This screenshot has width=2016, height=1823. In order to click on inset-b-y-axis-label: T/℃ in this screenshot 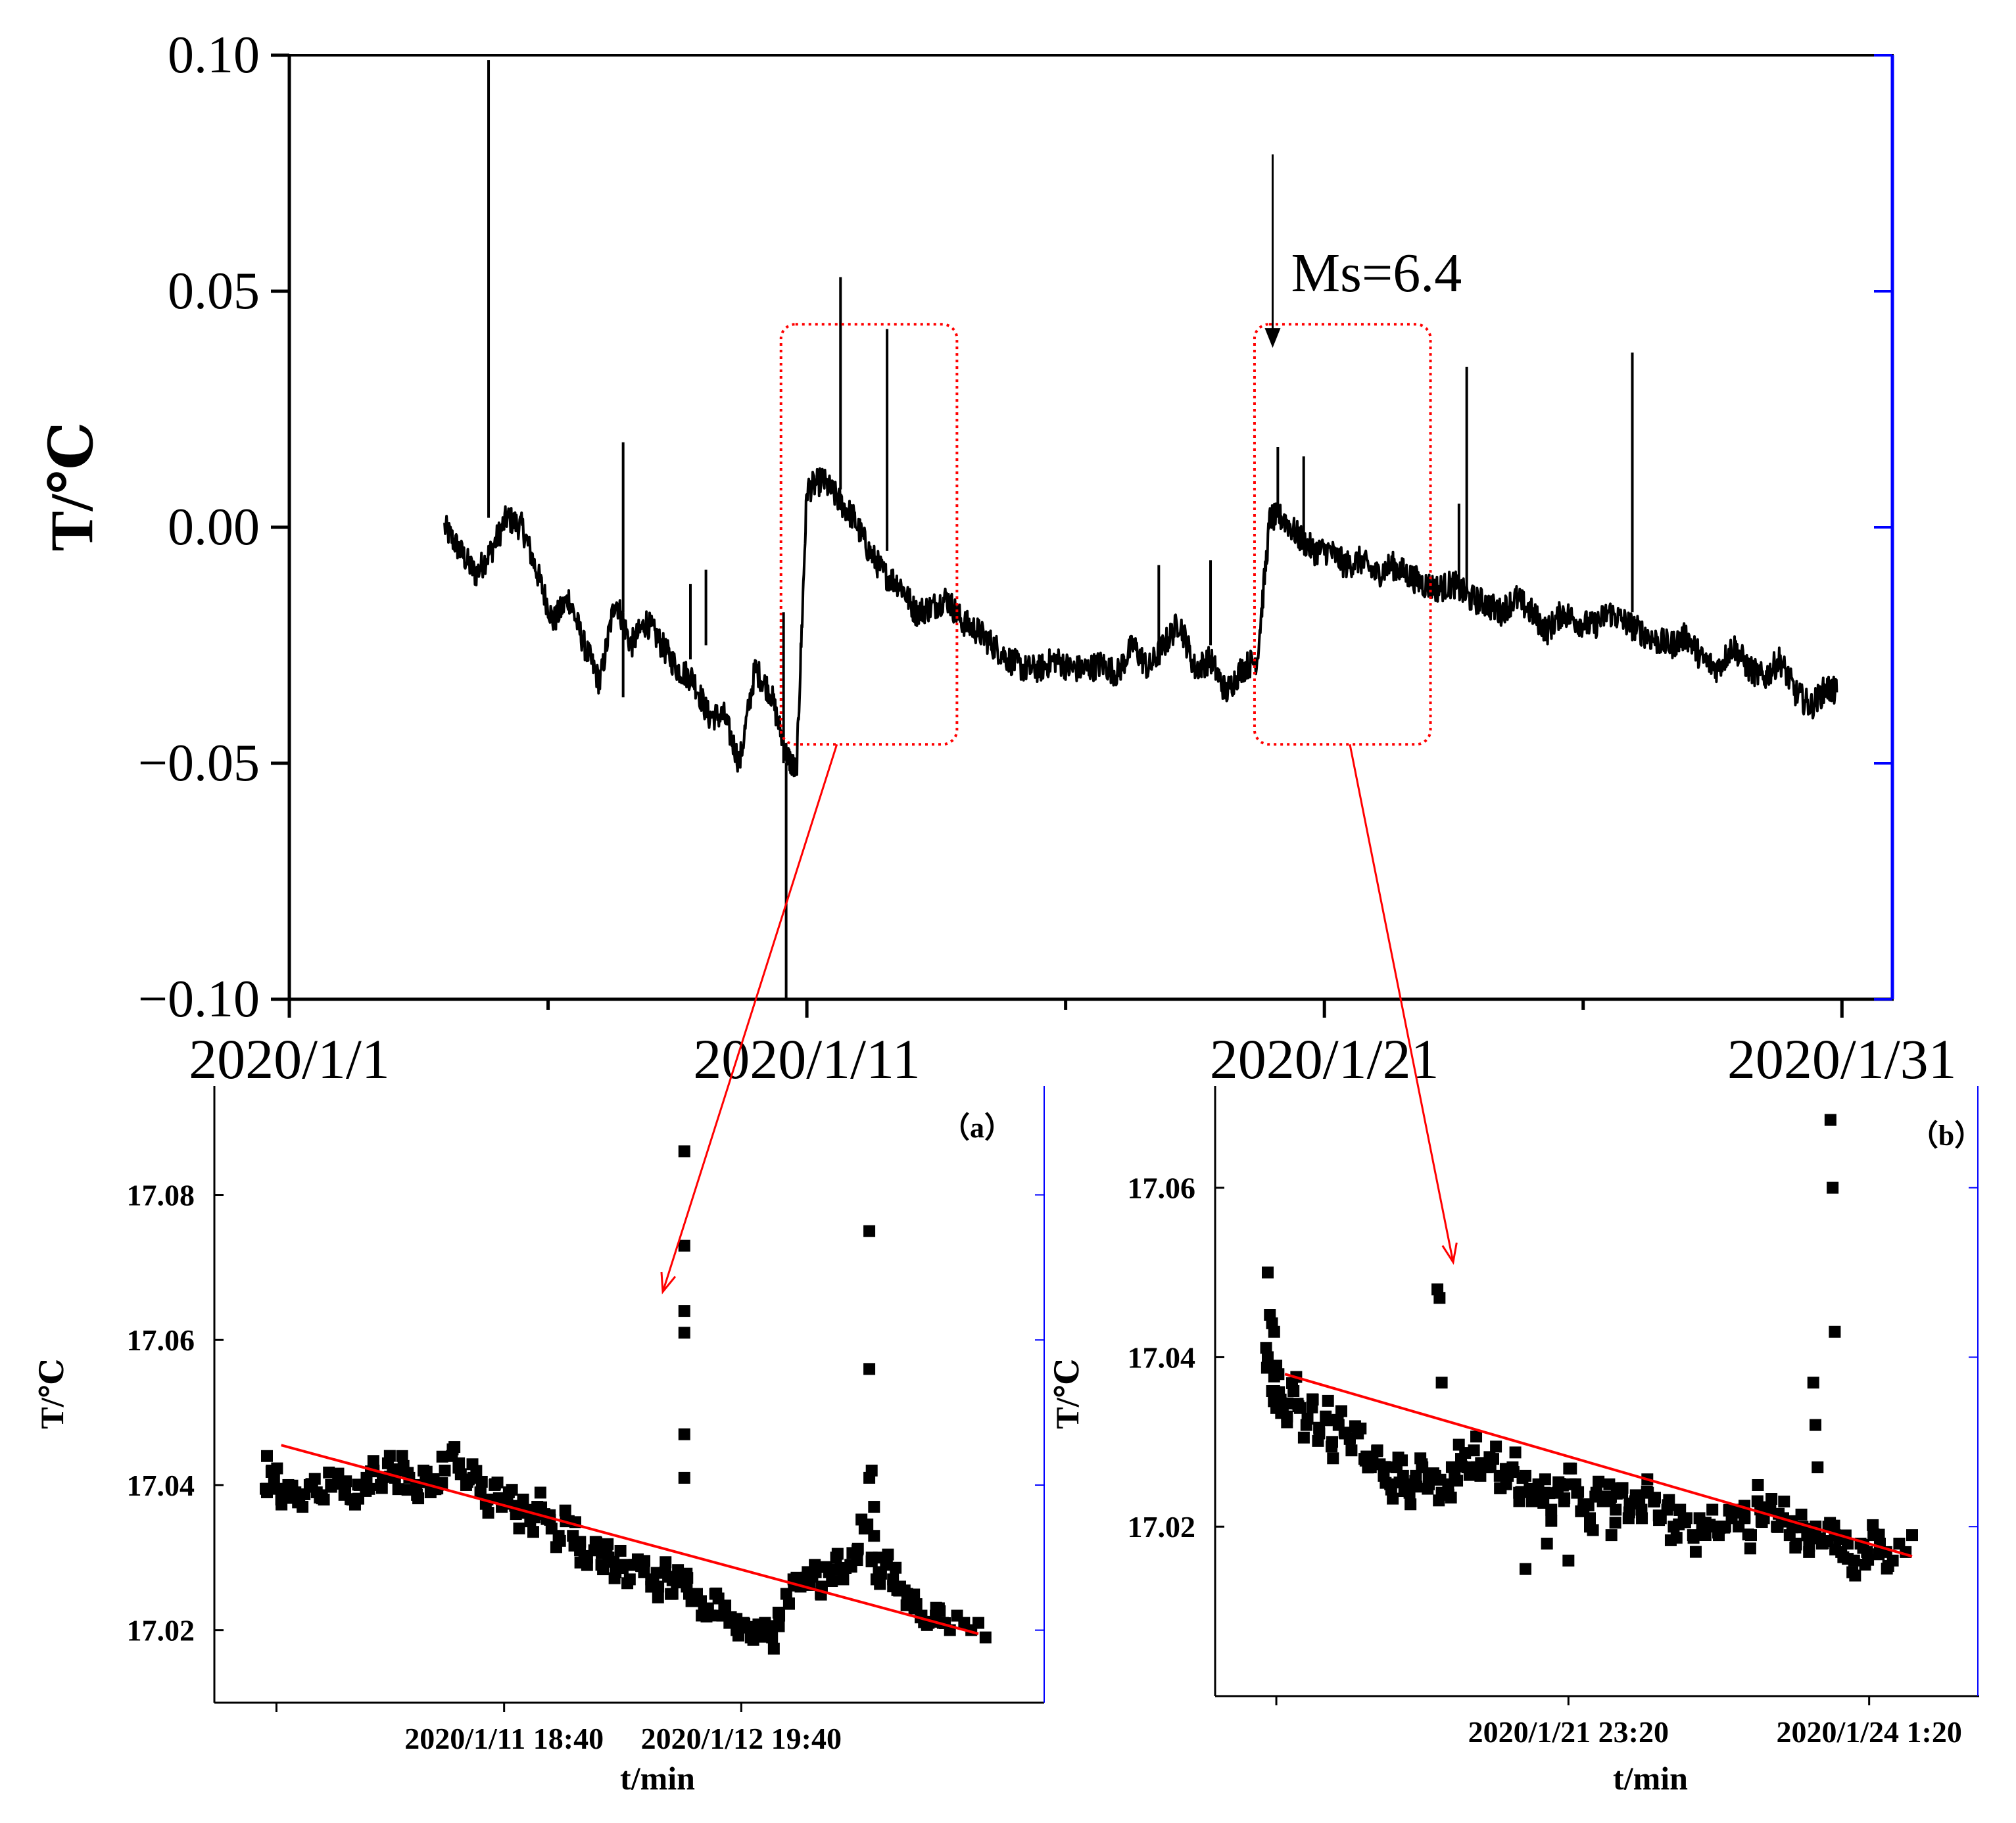, I will do `click(1067, 1393)`.